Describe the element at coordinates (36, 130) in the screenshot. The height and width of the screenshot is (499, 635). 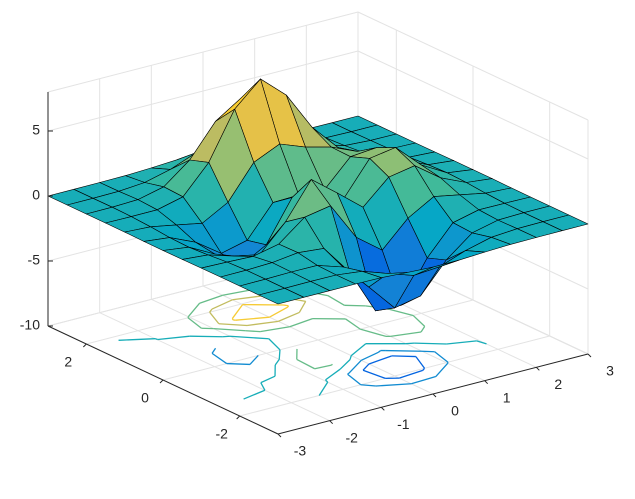
I see `z-tick-label: 5` at that location.